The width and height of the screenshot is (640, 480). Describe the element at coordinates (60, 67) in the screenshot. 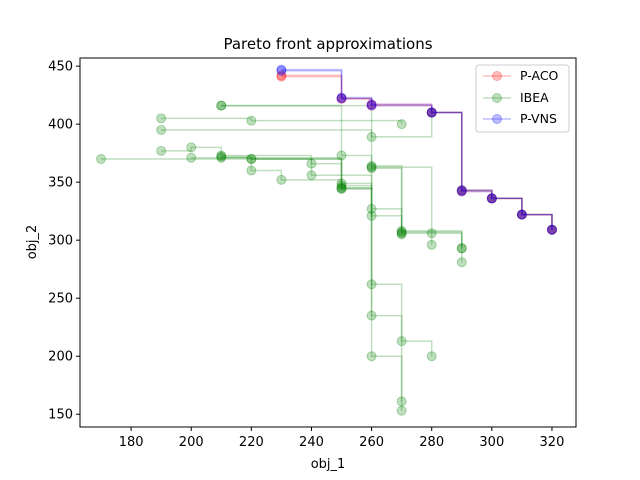

I see `y-tick-label-450: 450` at that location.